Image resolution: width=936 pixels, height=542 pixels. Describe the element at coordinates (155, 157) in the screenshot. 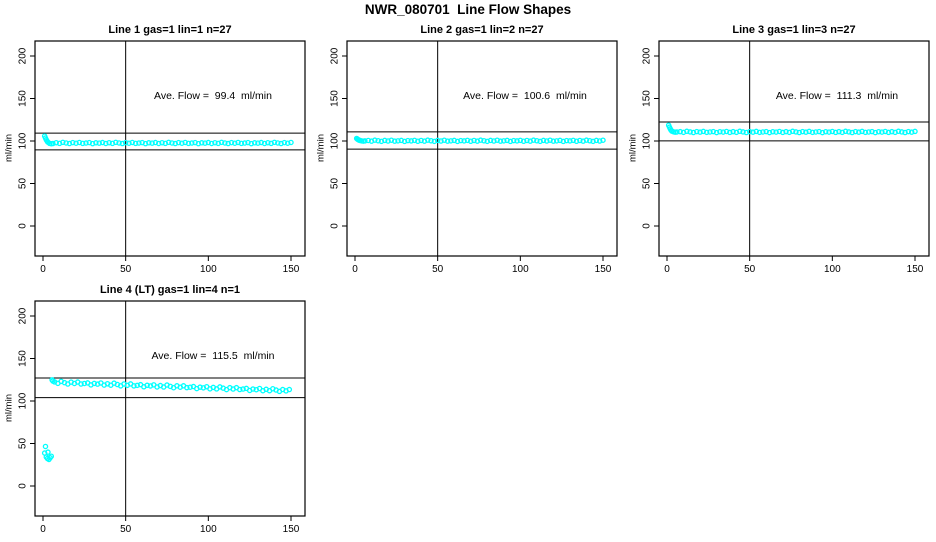

I see `plot-canvas-line-1: 0 50 100 150 0 50 100 150 200 ml/min` at that location.